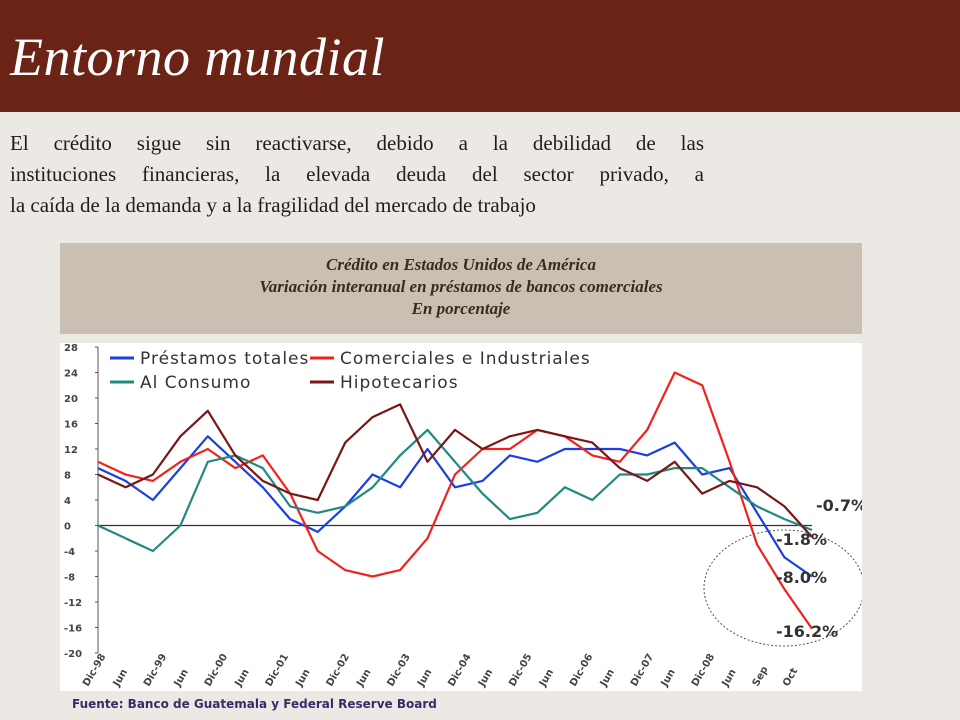 The width and height of the screenshot is (960, 720). What do you see at coordinates (465, 359) in the screenshot?
I see `legend-label: Comerciales e Industriales` at bounding box center [465, 359].